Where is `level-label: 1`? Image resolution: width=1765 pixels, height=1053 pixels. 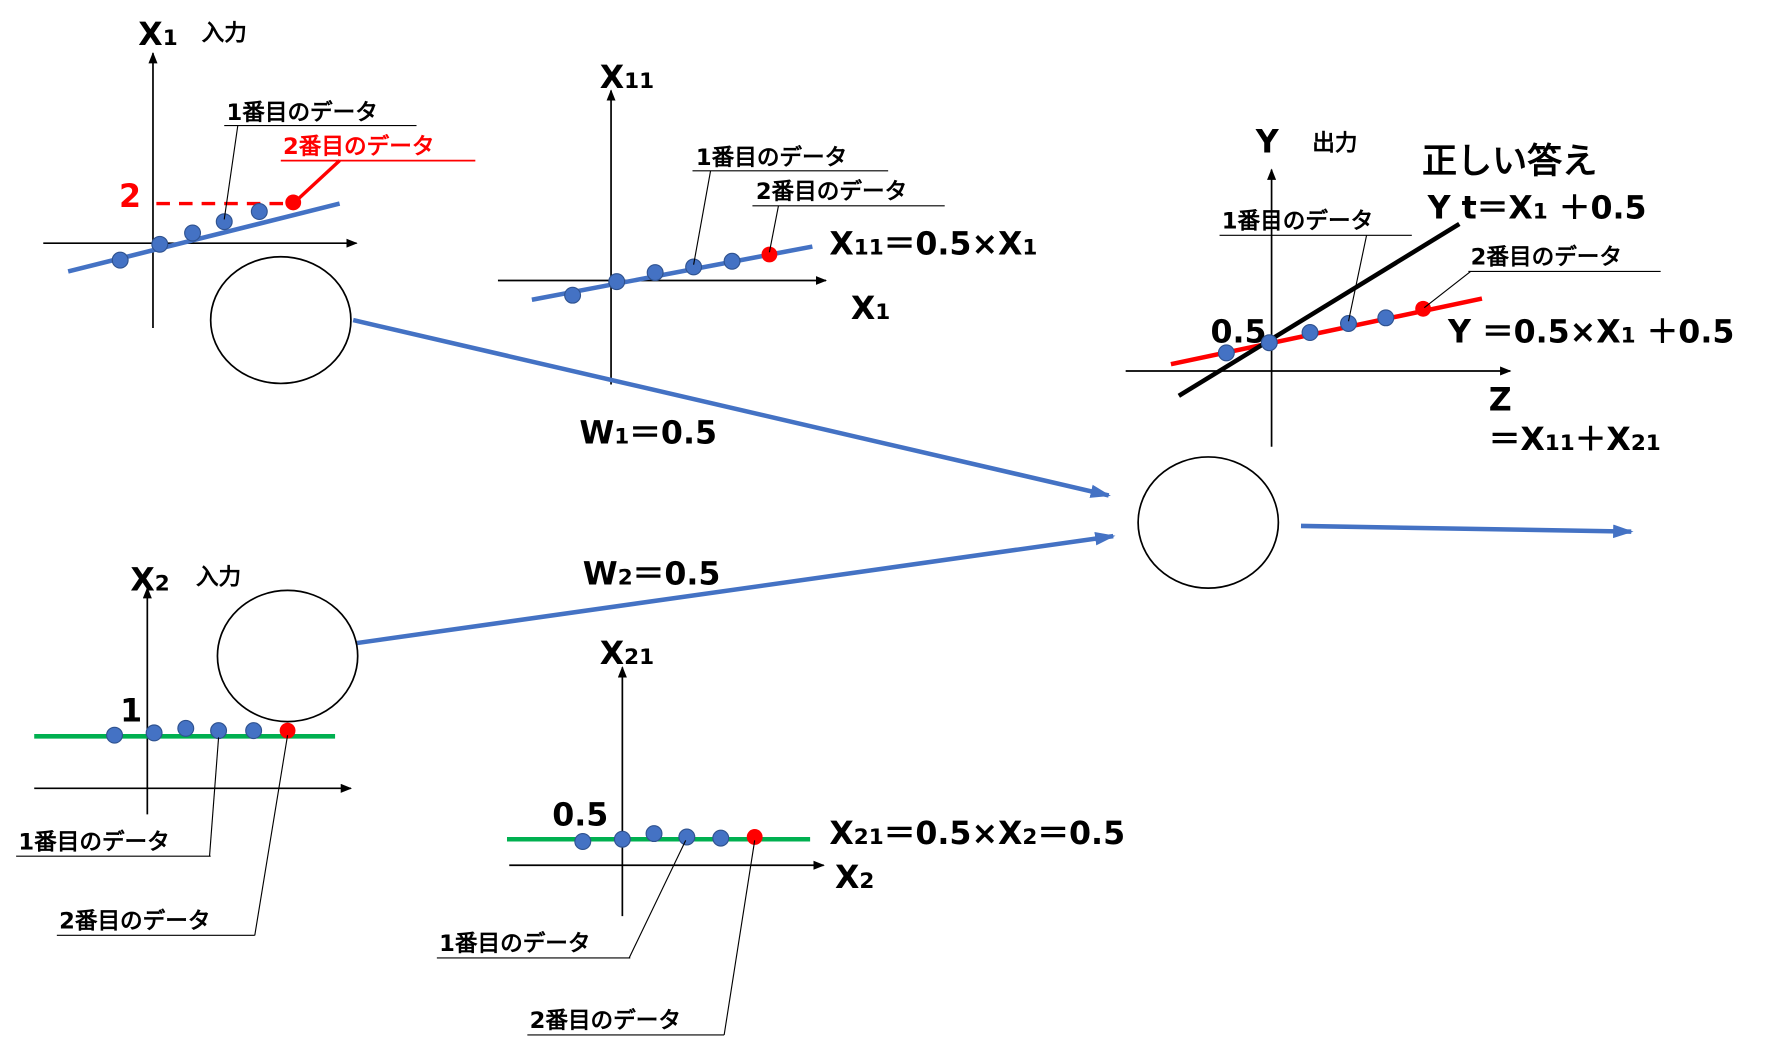
level-label: 1 is located at coordinates (131, 712).